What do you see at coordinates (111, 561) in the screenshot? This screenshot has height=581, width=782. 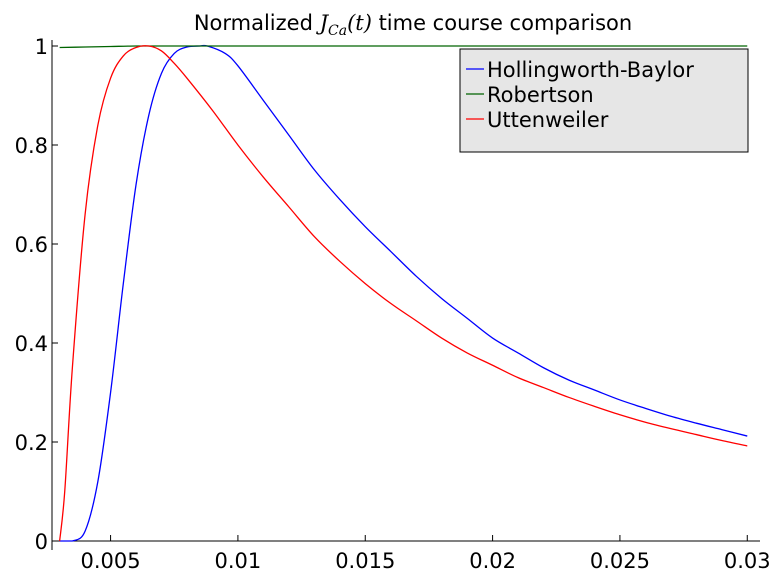 I see `x-tick-label: 0.005` at bounding box center [111, 561].